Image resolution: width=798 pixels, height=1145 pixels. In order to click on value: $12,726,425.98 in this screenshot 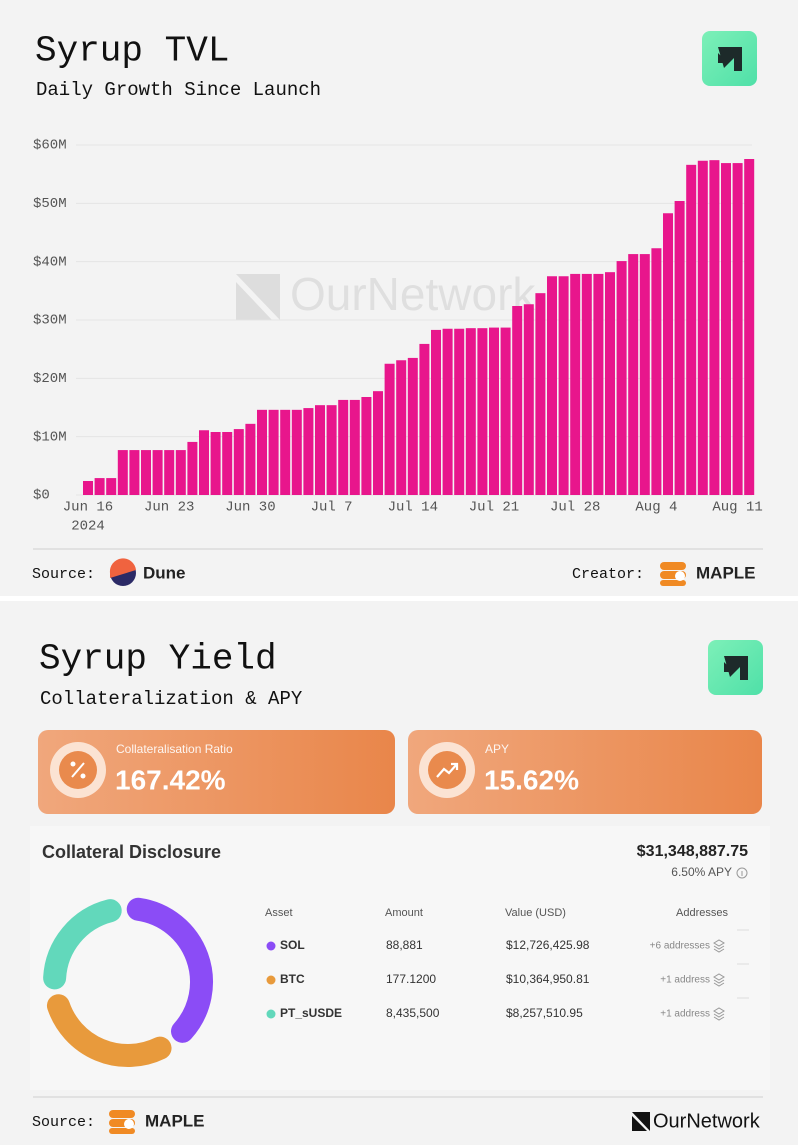, I will do `click(548, 945)`.